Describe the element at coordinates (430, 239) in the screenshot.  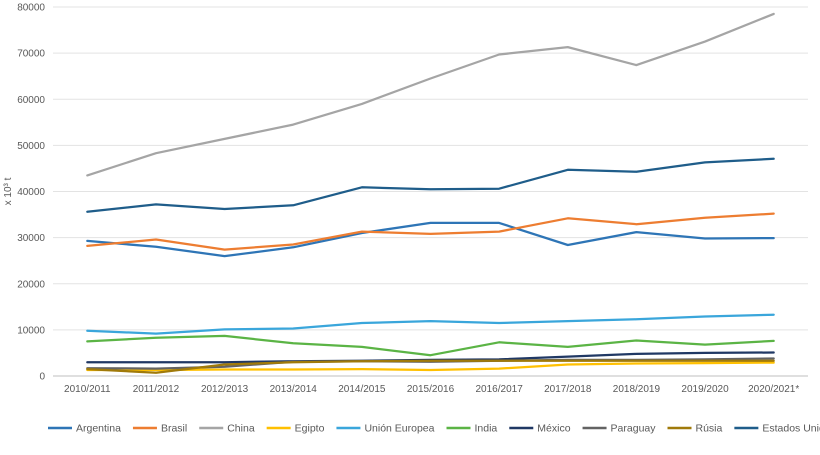
I see `series-line-argentina` at that location.